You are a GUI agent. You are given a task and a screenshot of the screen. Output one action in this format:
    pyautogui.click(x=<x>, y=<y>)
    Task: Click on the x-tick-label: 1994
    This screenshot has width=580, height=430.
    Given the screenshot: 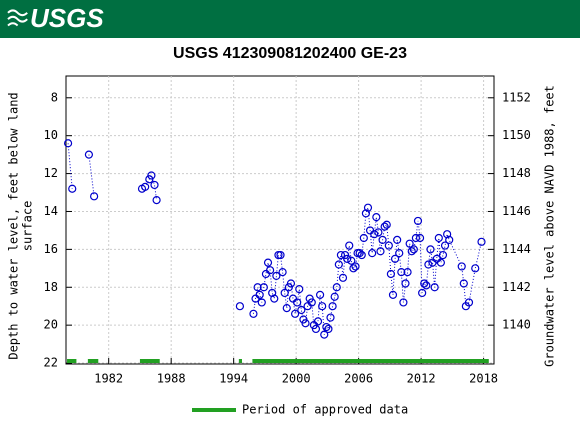 What is the action you would take?
    pyautogui.click(x=233, y=379)
    